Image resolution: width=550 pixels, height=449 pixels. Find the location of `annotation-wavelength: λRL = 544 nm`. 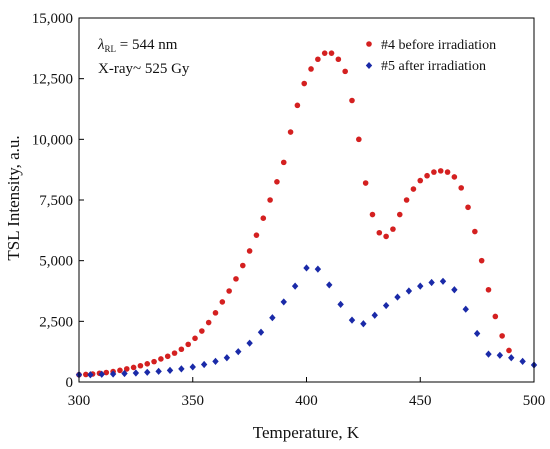

annotation-wavelength: λRL = 544 nm is located at coordinates (137, 45).